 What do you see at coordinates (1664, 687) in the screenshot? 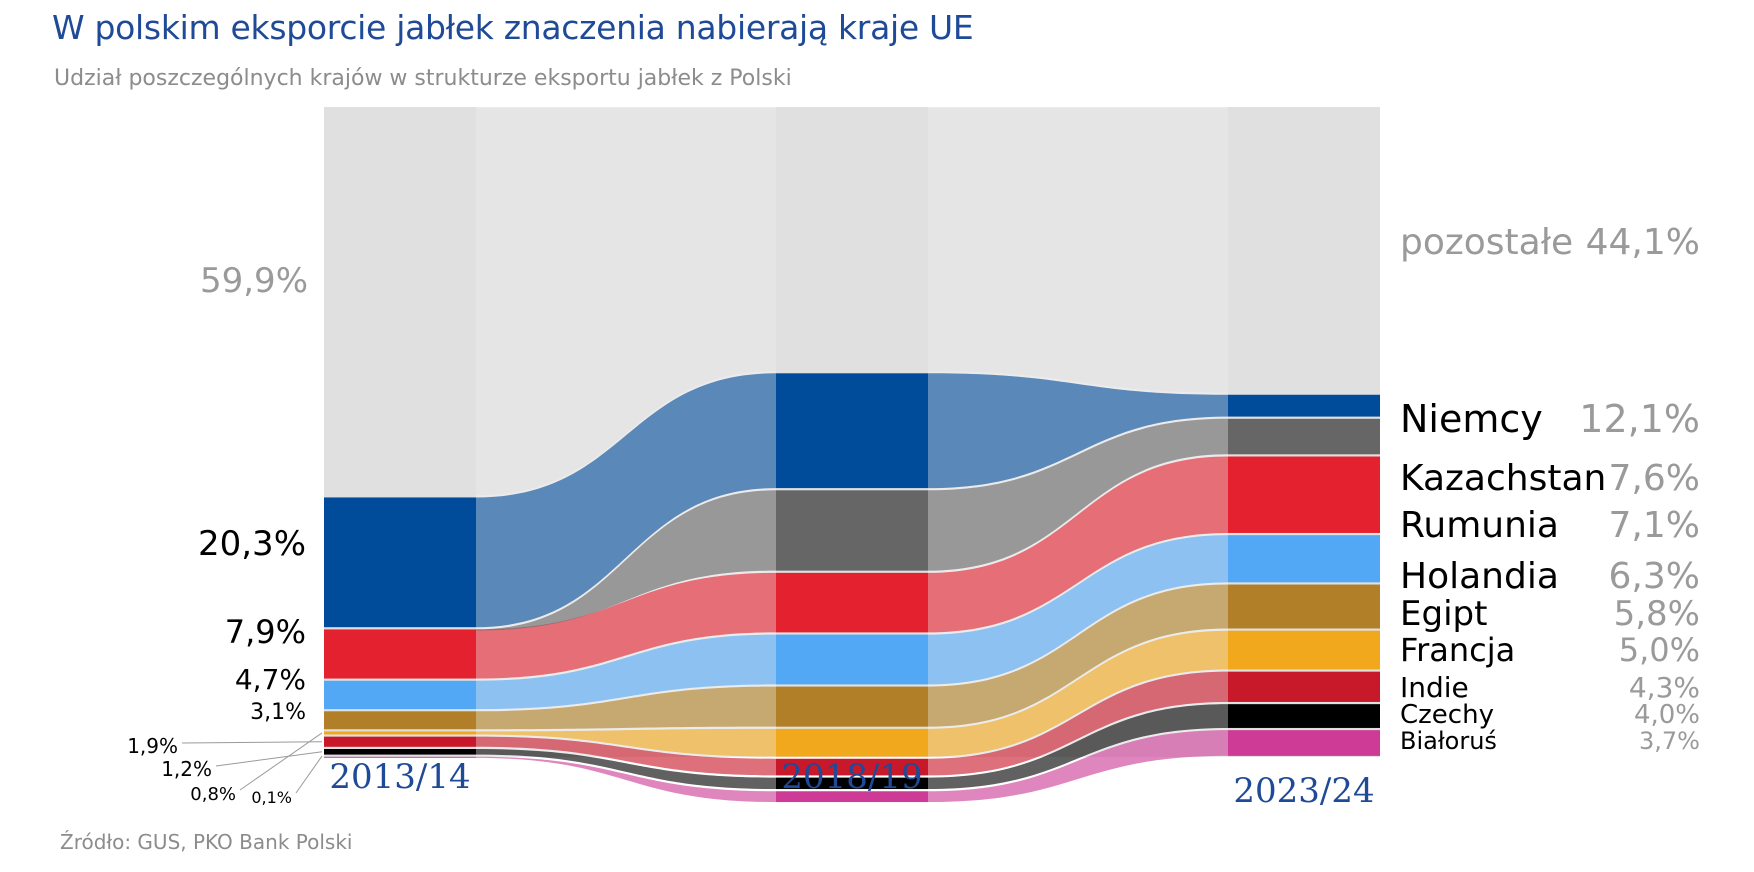
I see `right-value-label-indie: 4,3%` at bounding box center [1664, 687].